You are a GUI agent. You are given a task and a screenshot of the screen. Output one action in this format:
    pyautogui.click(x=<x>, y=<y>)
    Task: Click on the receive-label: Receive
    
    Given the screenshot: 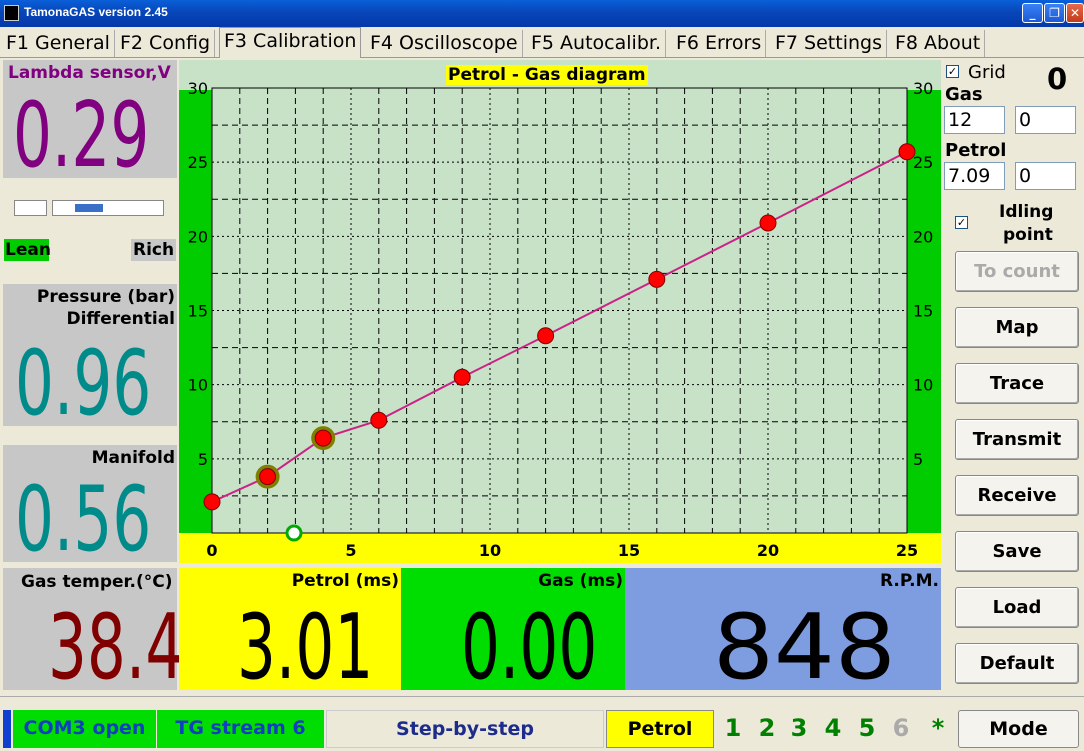 What is the action you would take?
    pyautogui.click(x=1017, y=495)
    